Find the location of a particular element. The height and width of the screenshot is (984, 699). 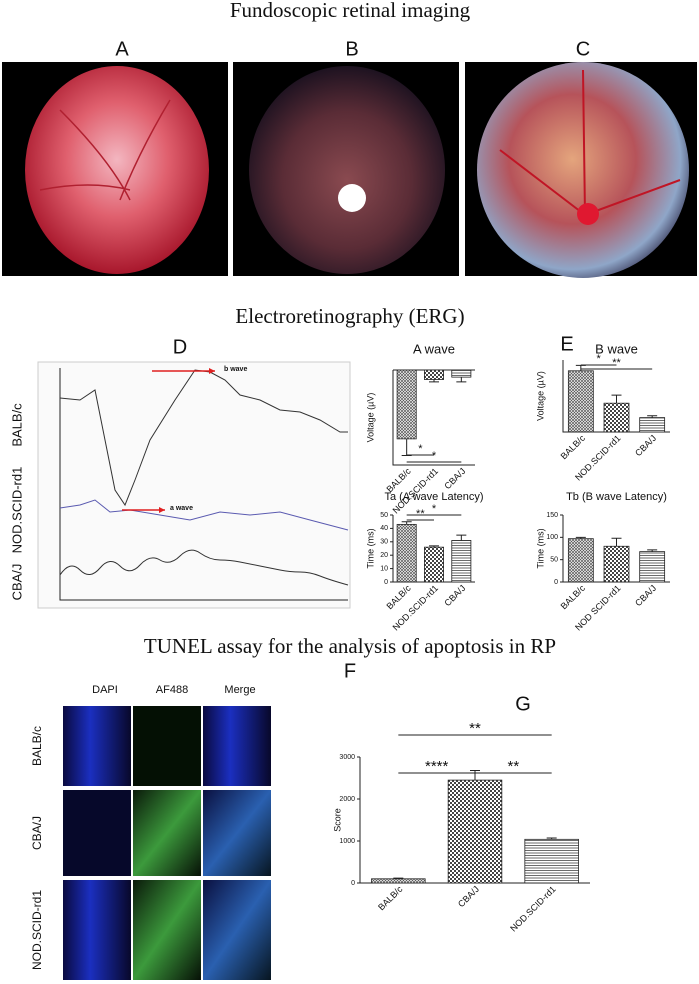

y-tick-label: 20 is located at coordinates (384, 555).